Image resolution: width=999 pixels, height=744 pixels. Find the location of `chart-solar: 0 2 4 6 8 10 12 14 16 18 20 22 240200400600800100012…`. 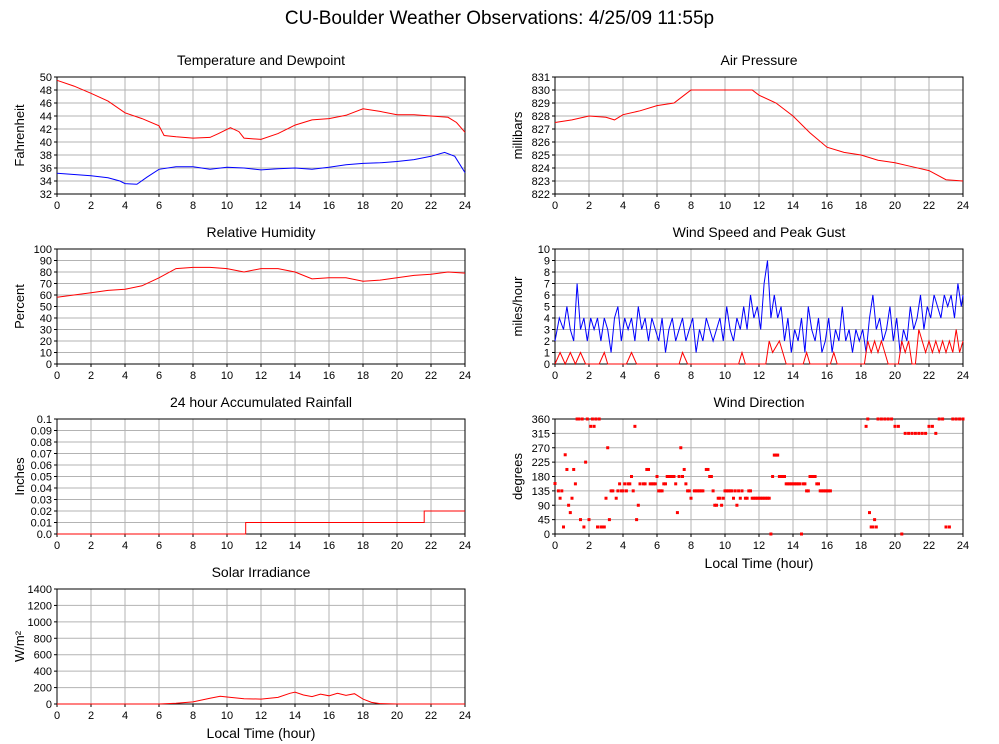

chart-solar: 0 2 4 6 8 10 12 14 16 18 20 22 240200400600800100012… is located at coordinates (241, 652).